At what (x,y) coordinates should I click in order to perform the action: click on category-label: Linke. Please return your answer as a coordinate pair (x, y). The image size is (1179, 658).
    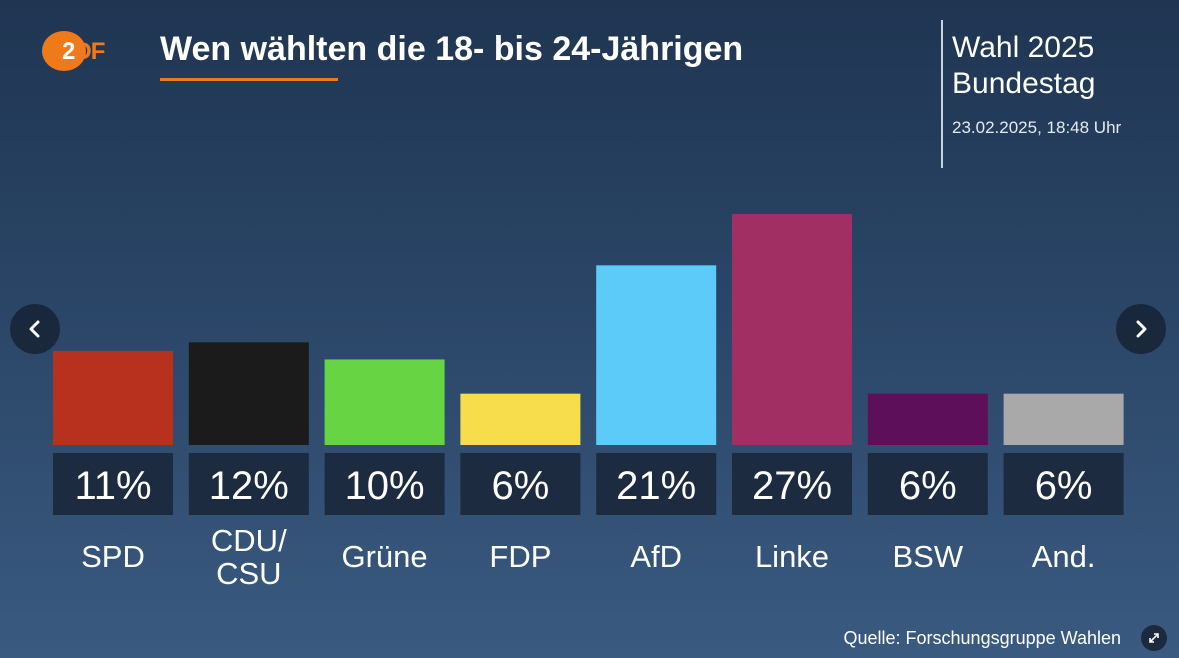
    Looking at the image, I should click on (792, 556).